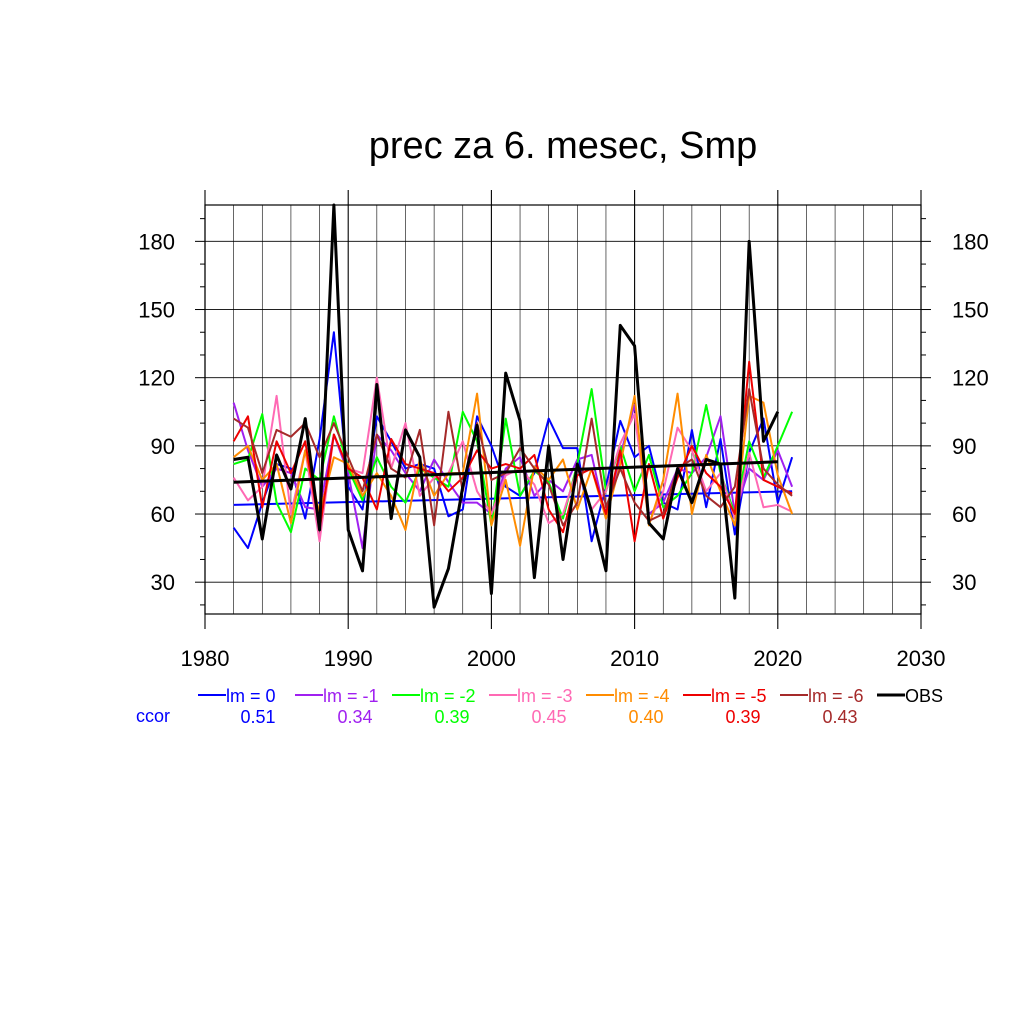 The height and width of the screenshot is (1024, 1024). What do you see at coordinates (924, 696) in the screenshot?
I see `legend-label: OBS` at bounding box center [924, 696].